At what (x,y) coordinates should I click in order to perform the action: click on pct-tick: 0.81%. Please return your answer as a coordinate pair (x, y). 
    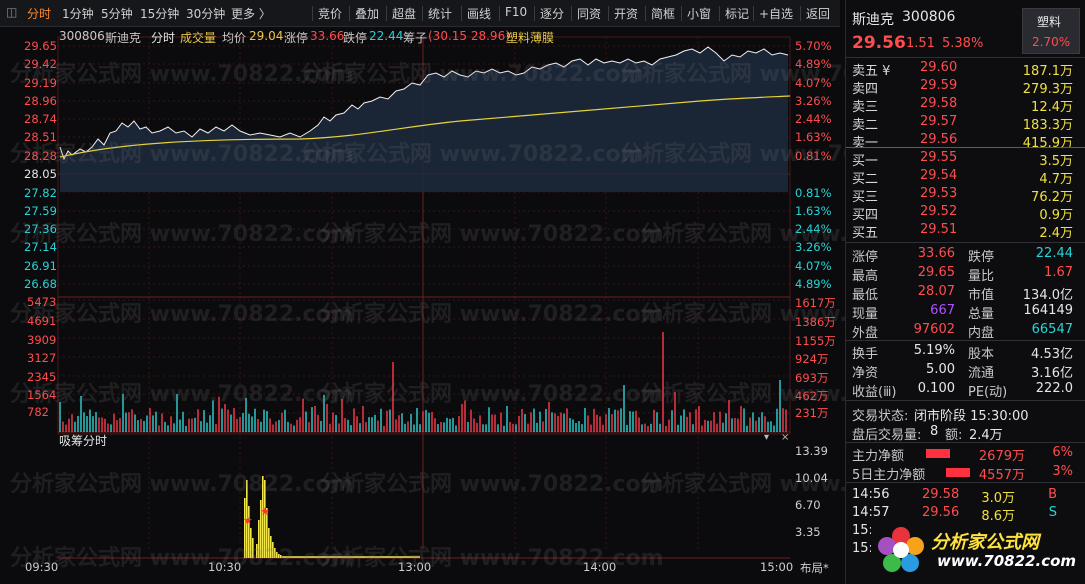
    Looking at the image, I should click on (813, 193).